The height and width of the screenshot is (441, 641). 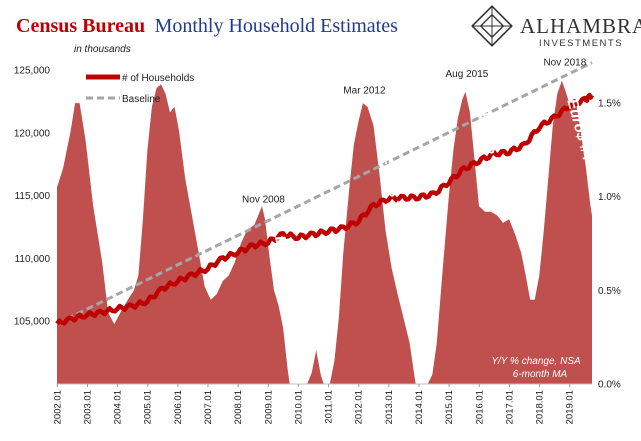 I want to click on episode-label: Euro$ #1, so click(x=287, y=267).